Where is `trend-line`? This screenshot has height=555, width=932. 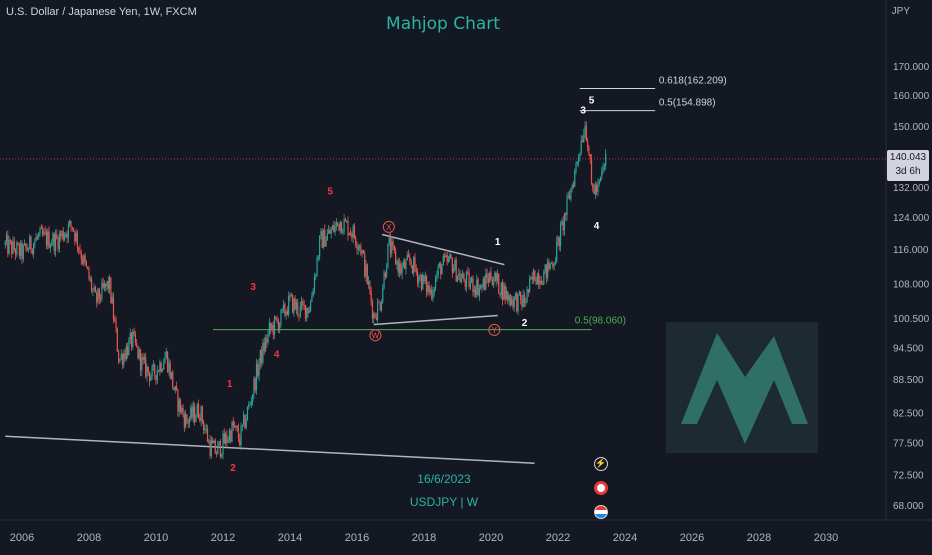
trend-line is located at coordinates (270, 449).